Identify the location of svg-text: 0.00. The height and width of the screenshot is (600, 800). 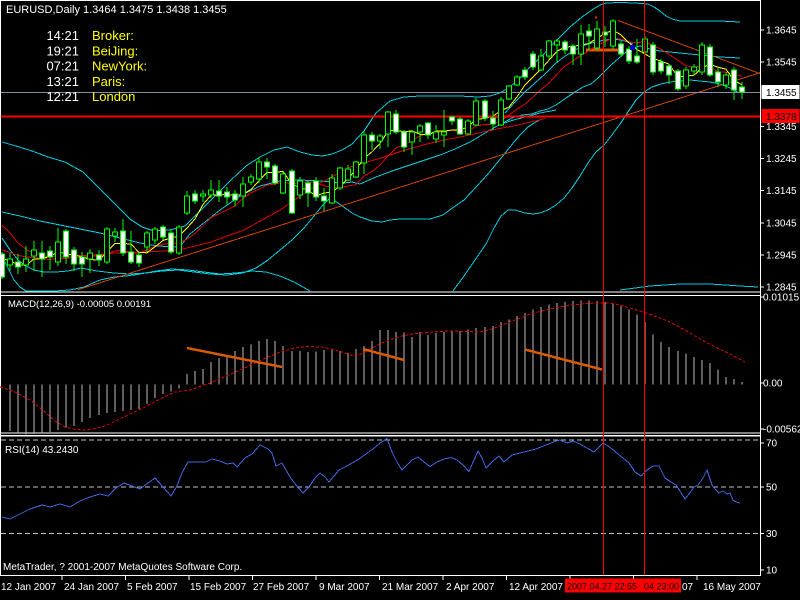
(773, 384).